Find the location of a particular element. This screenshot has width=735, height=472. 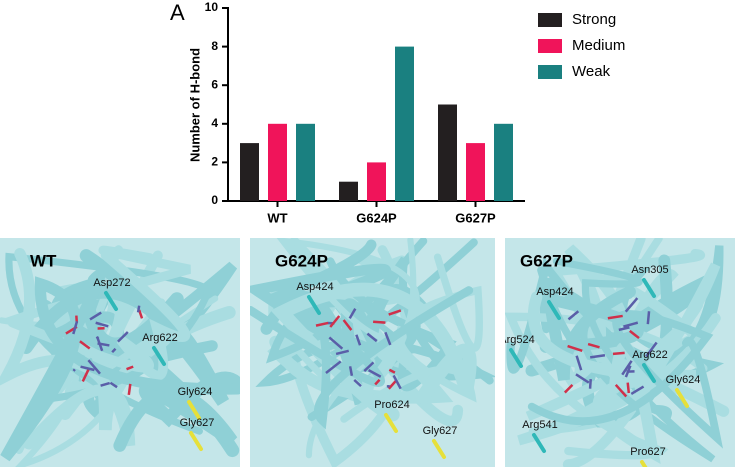

residue-label: Asn305 is located at coordinates (649, 270).